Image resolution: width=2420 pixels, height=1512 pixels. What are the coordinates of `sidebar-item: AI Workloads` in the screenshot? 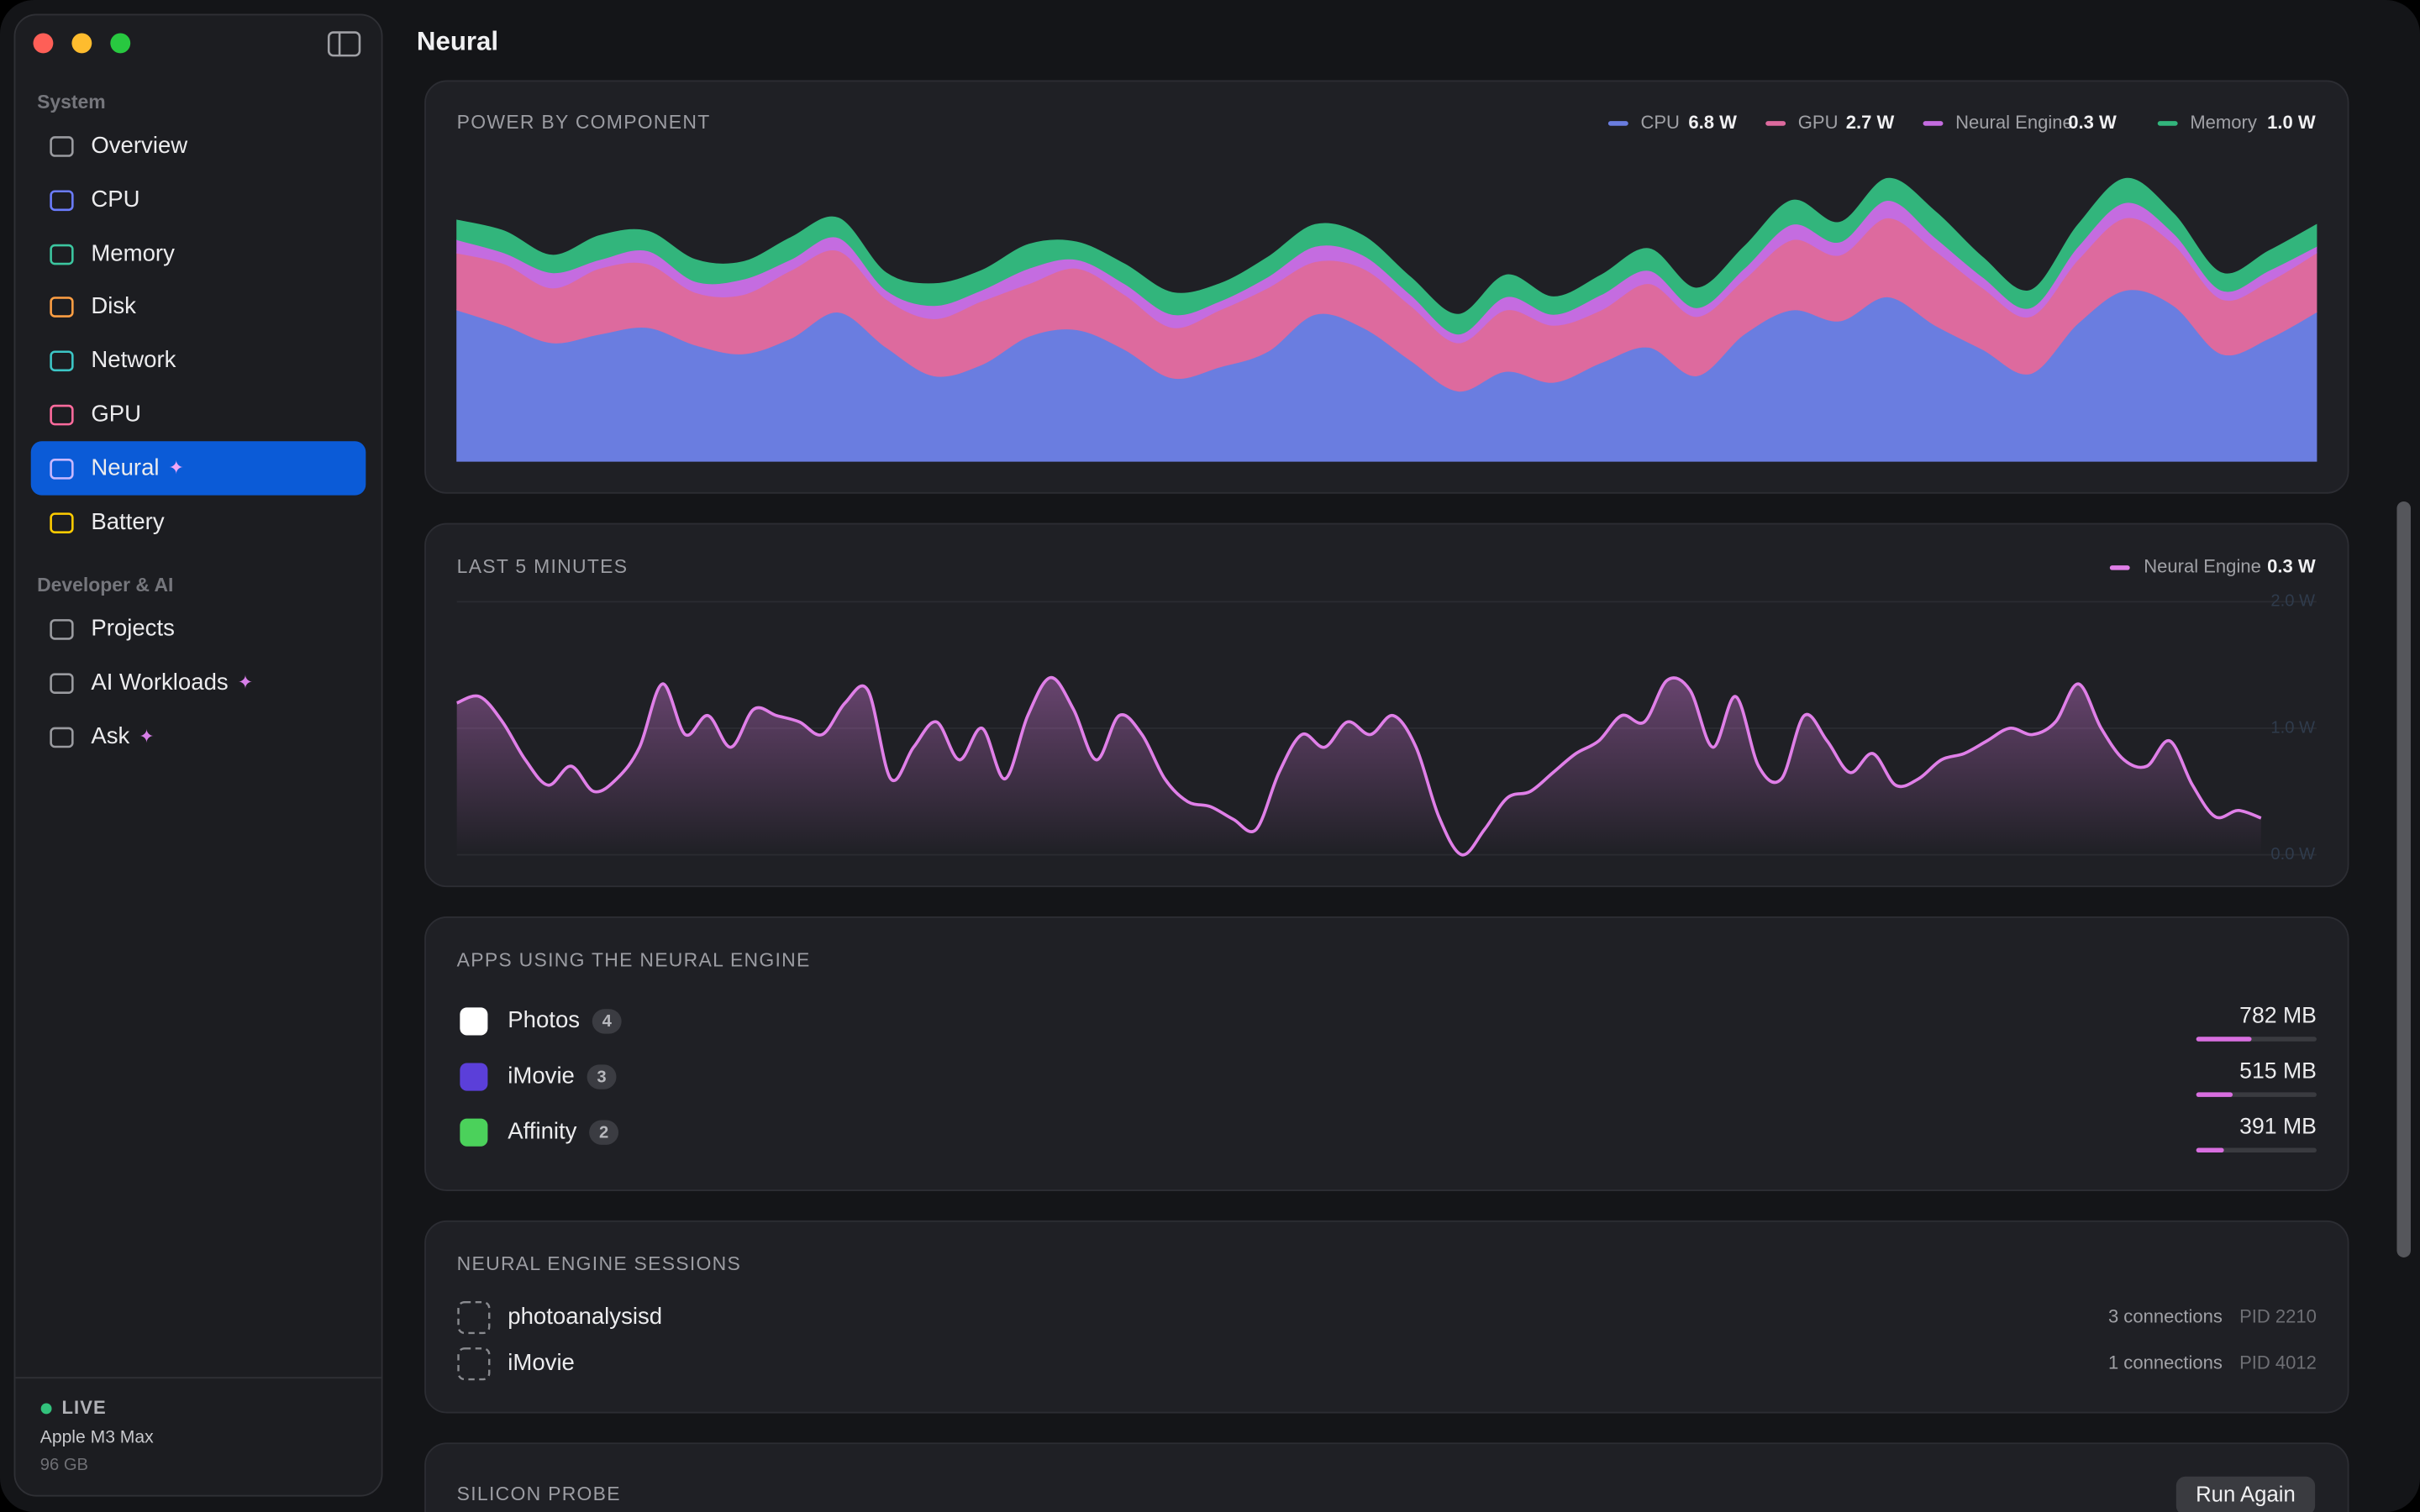 It's located at (159, 682).